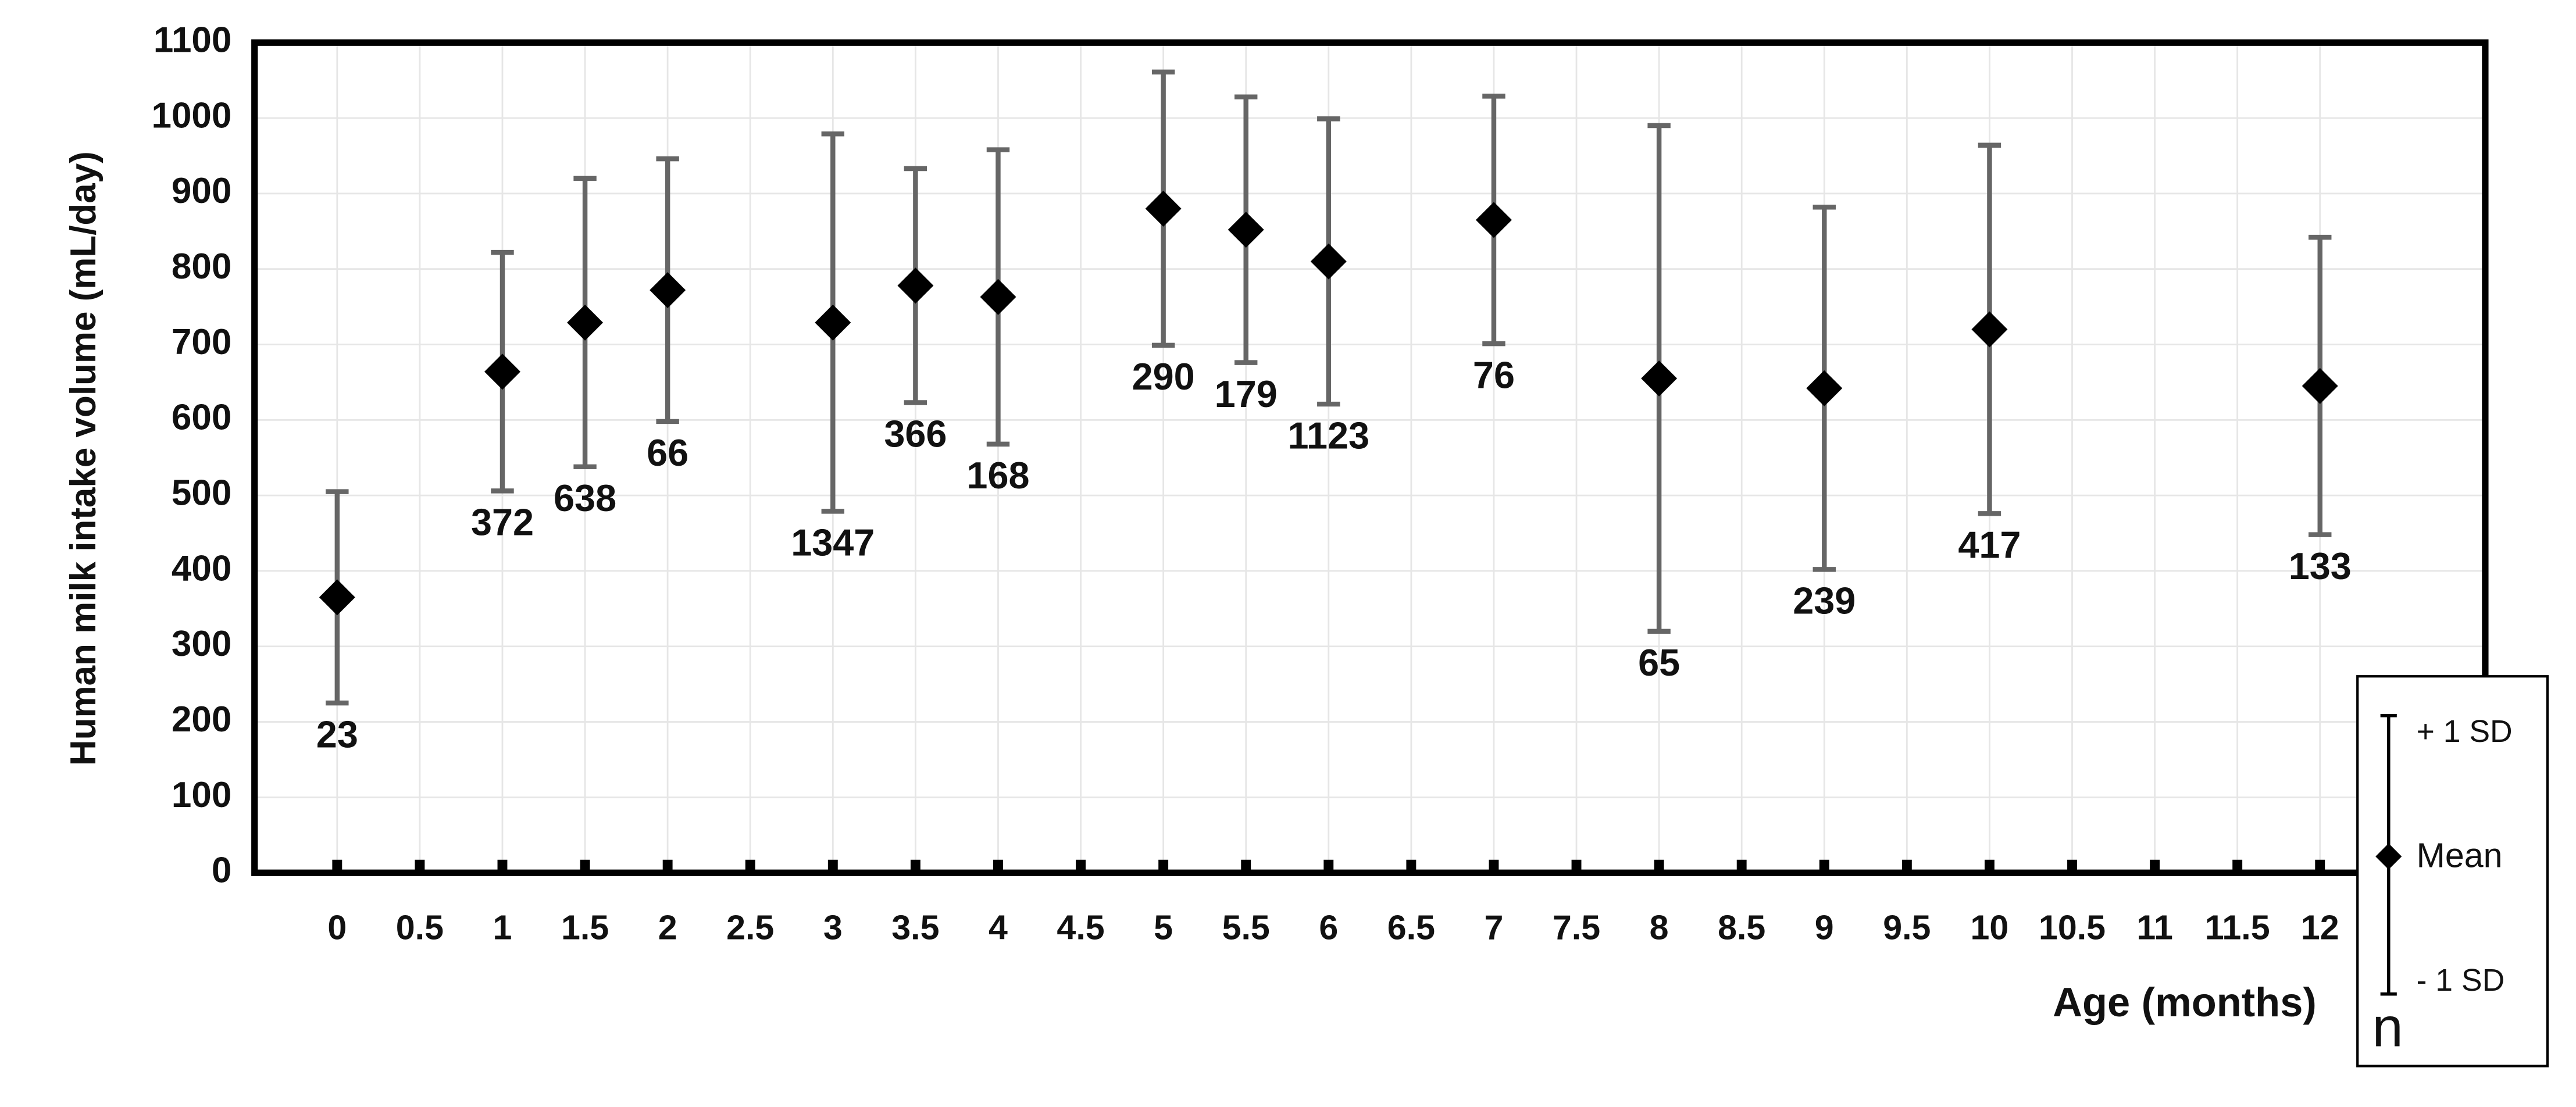 The image size is (2576, 1107). What do you see at coordinates (2389, 857) in the screenshot?
I see `legend-marker` at bounding box center [2389, 857].